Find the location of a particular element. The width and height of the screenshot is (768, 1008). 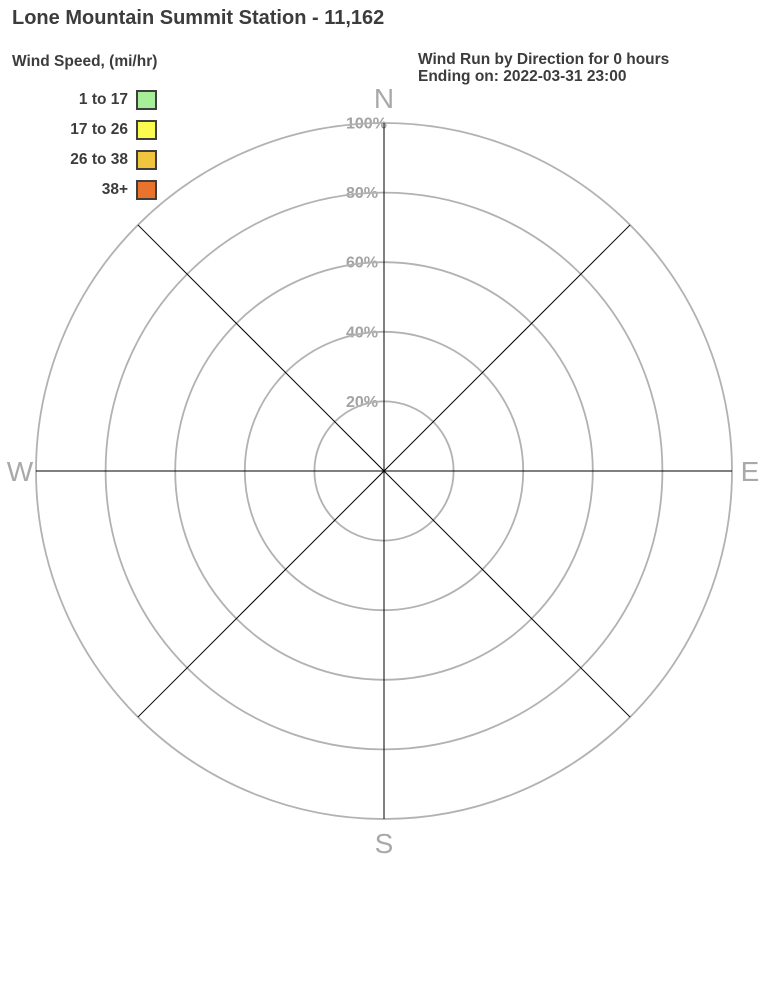

direction-label-n: N is located at coordinates (384, 98).